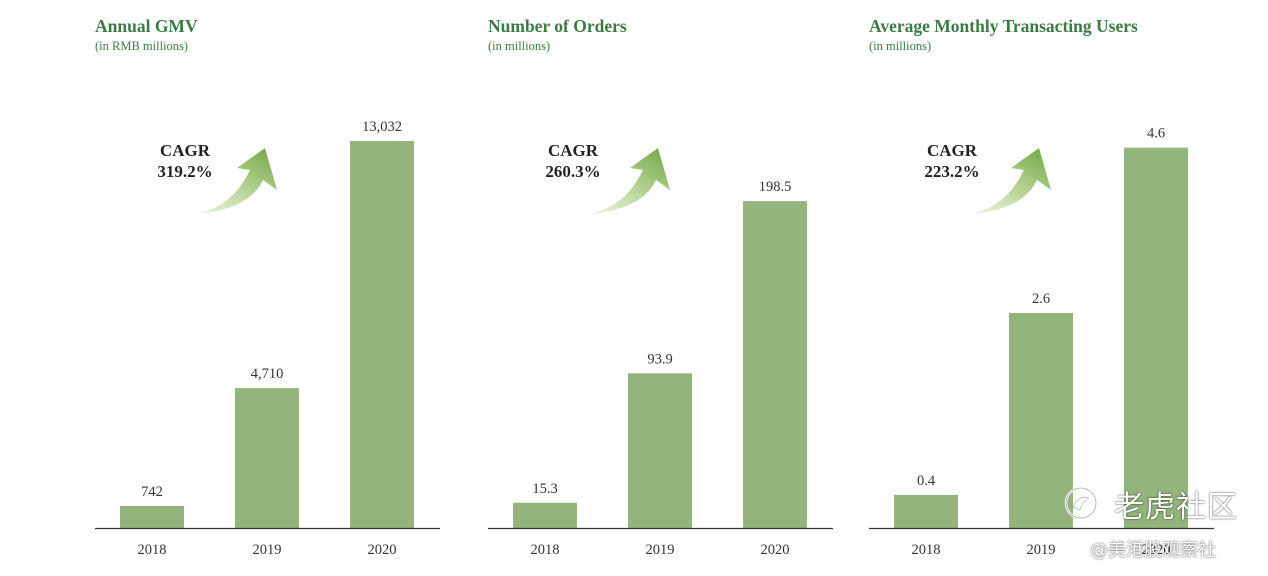  I want to click on data-label: 2.6, so click(1041, 299).